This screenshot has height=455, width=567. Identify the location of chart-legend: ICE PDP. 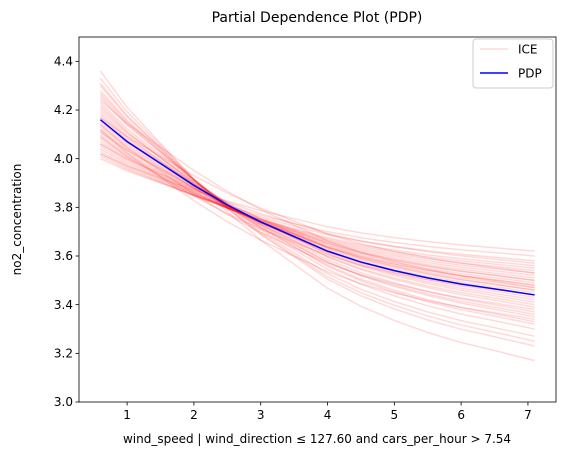
(513, 63).